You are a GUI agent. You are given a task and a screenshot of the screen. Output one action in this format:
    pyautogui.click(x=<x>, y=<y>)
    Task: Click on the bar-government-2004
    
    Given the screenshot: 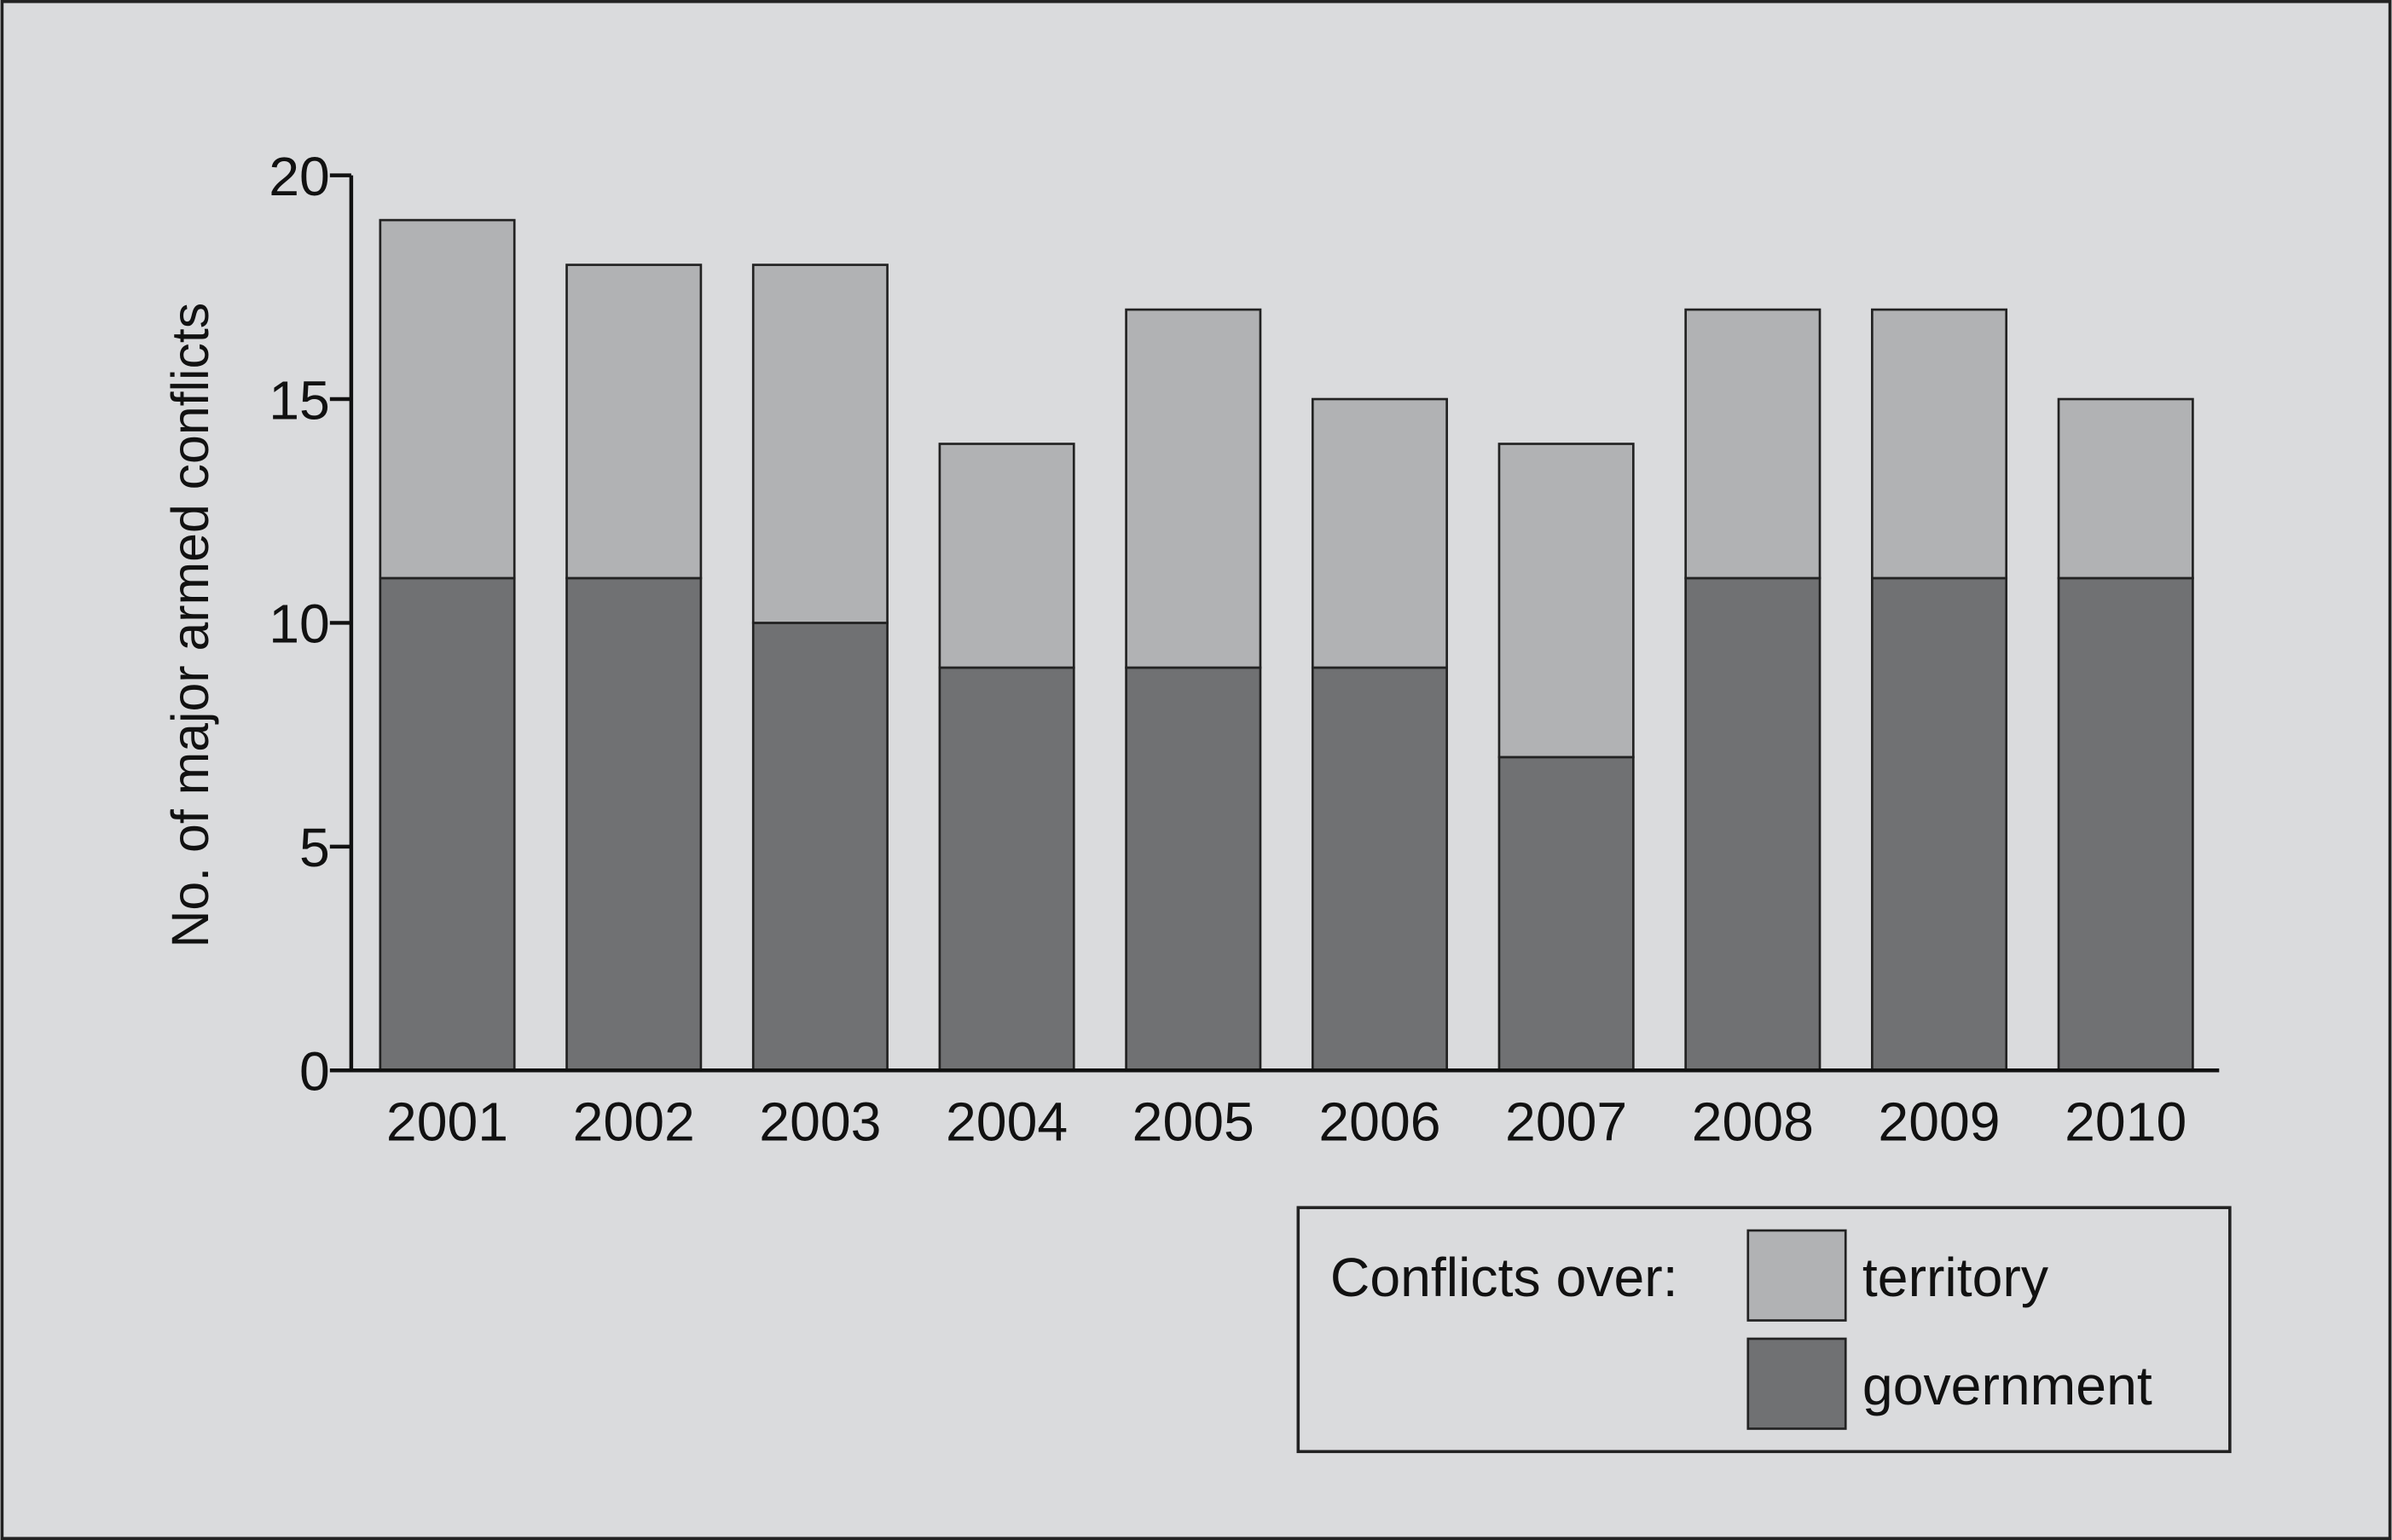 What is the action you would take?
    pyautogui.click(x=1006, y=869)
    